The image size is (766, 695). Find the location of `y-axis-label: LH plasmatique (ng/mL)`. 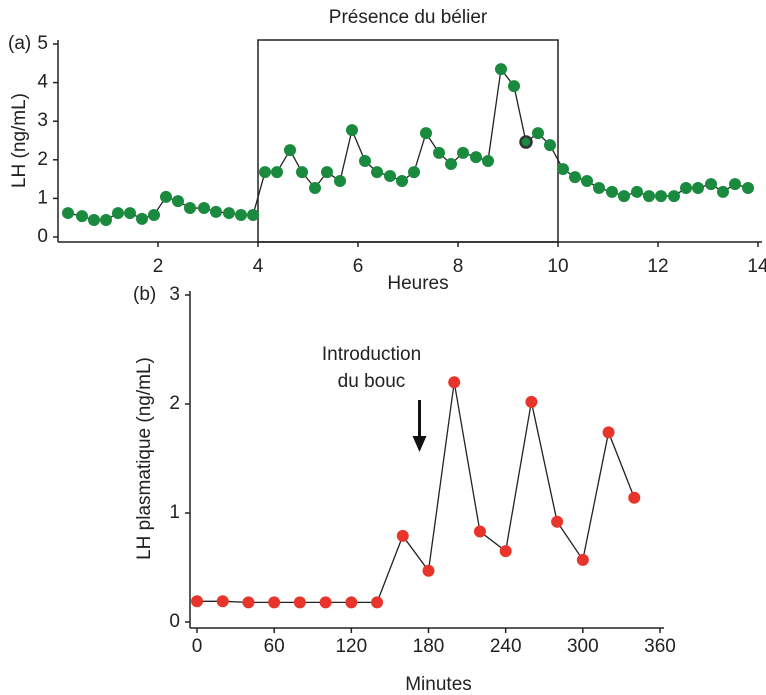

y-axis-label: LH plasmatique (ng/mL) is located at coordinates (144, 458).